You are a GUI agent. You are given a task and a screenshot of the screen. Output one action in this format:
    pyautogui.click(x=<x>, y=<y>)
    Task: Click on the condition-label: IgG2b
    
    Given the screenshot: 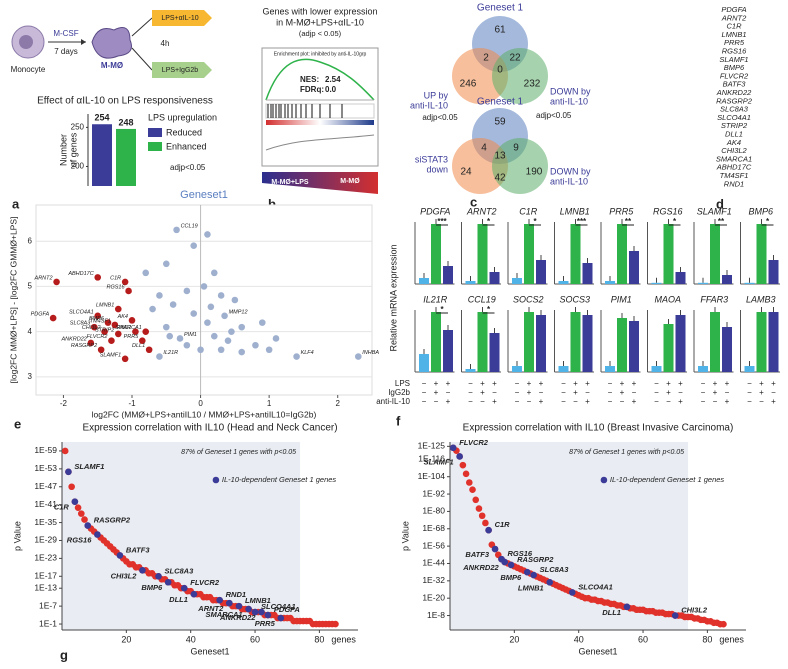 What is the action you would take?
    pyautogui.click(x=399, y=392)
    